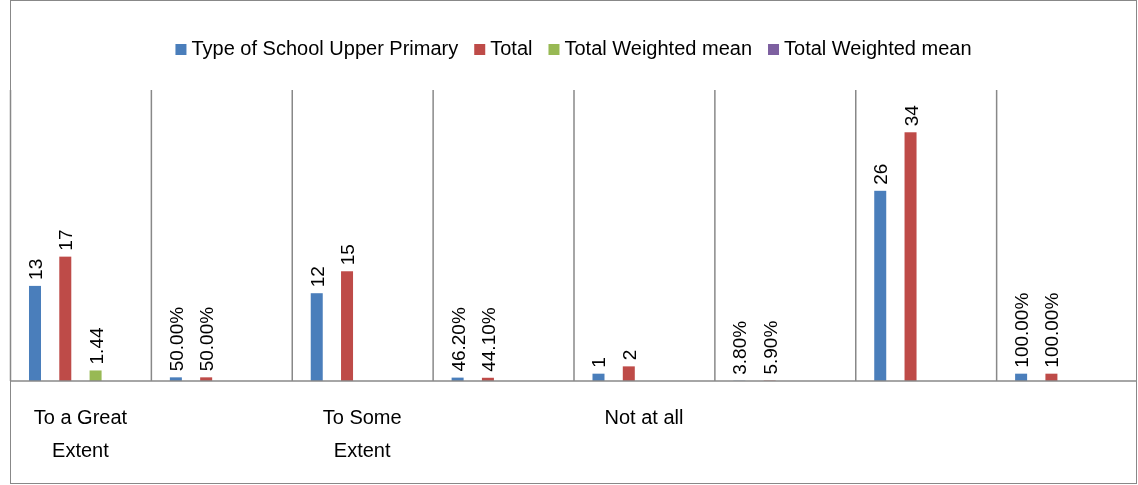  I want to click on data-label: 44.10%, so click(488, 339).